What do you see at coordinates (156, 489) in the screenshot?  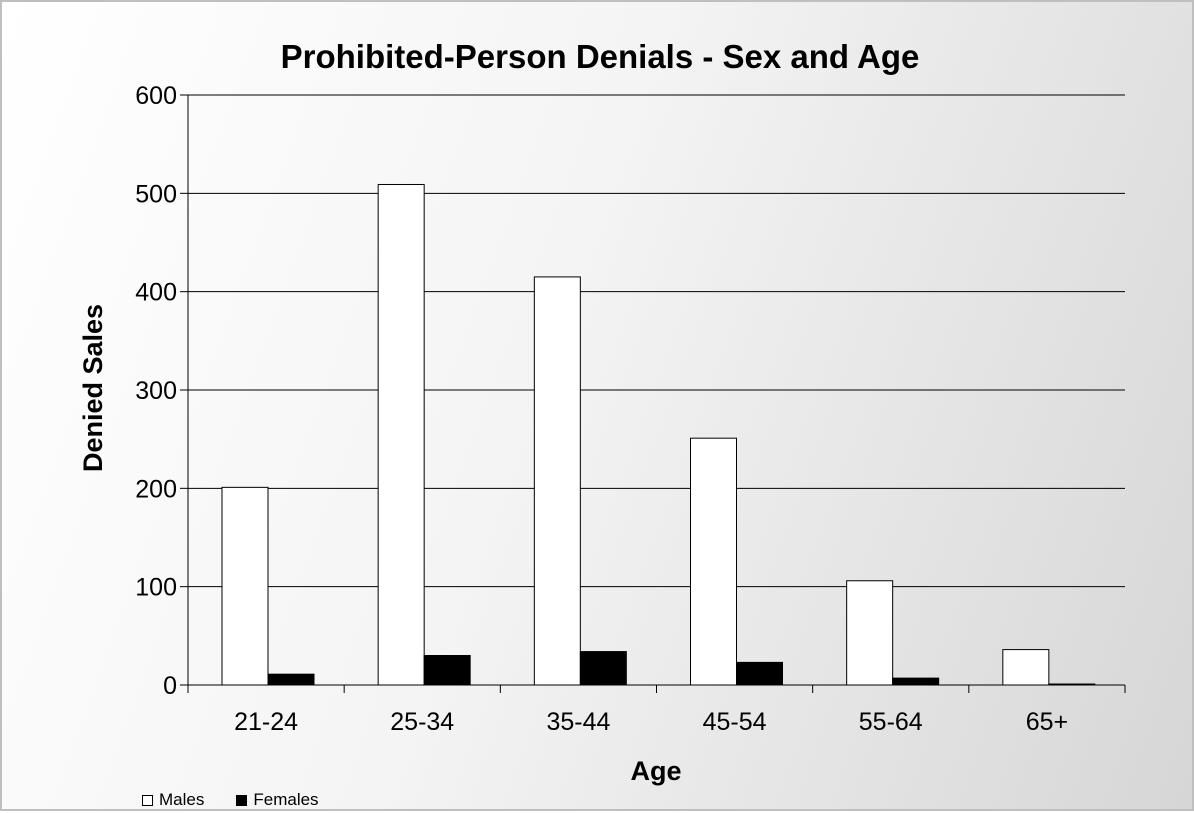 I see `y-tick-label: 200` at bounding box center [156, 489].